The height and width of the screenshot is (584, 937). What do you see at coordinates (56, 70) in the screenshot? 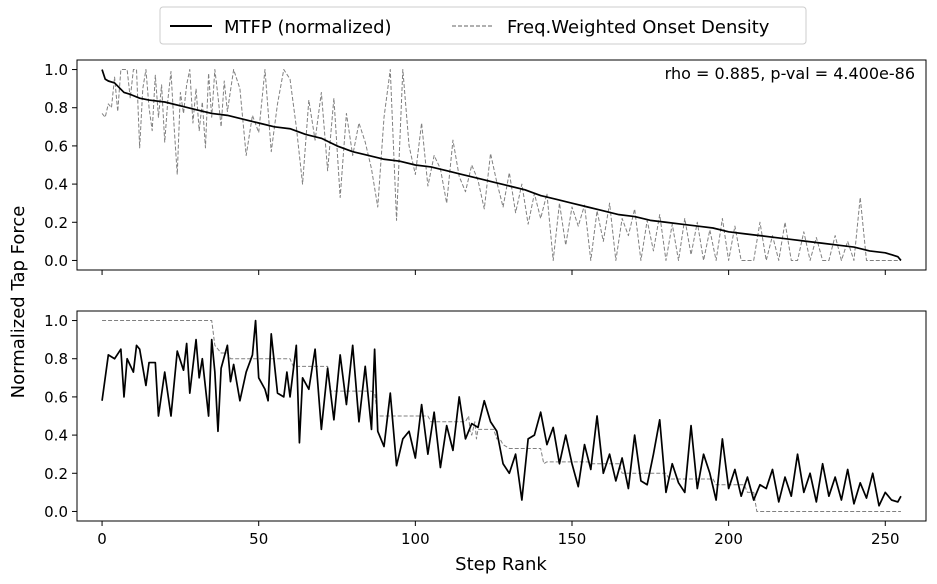
I see `top-y-tick-label: 1.0` at bounding box center [56, 70].